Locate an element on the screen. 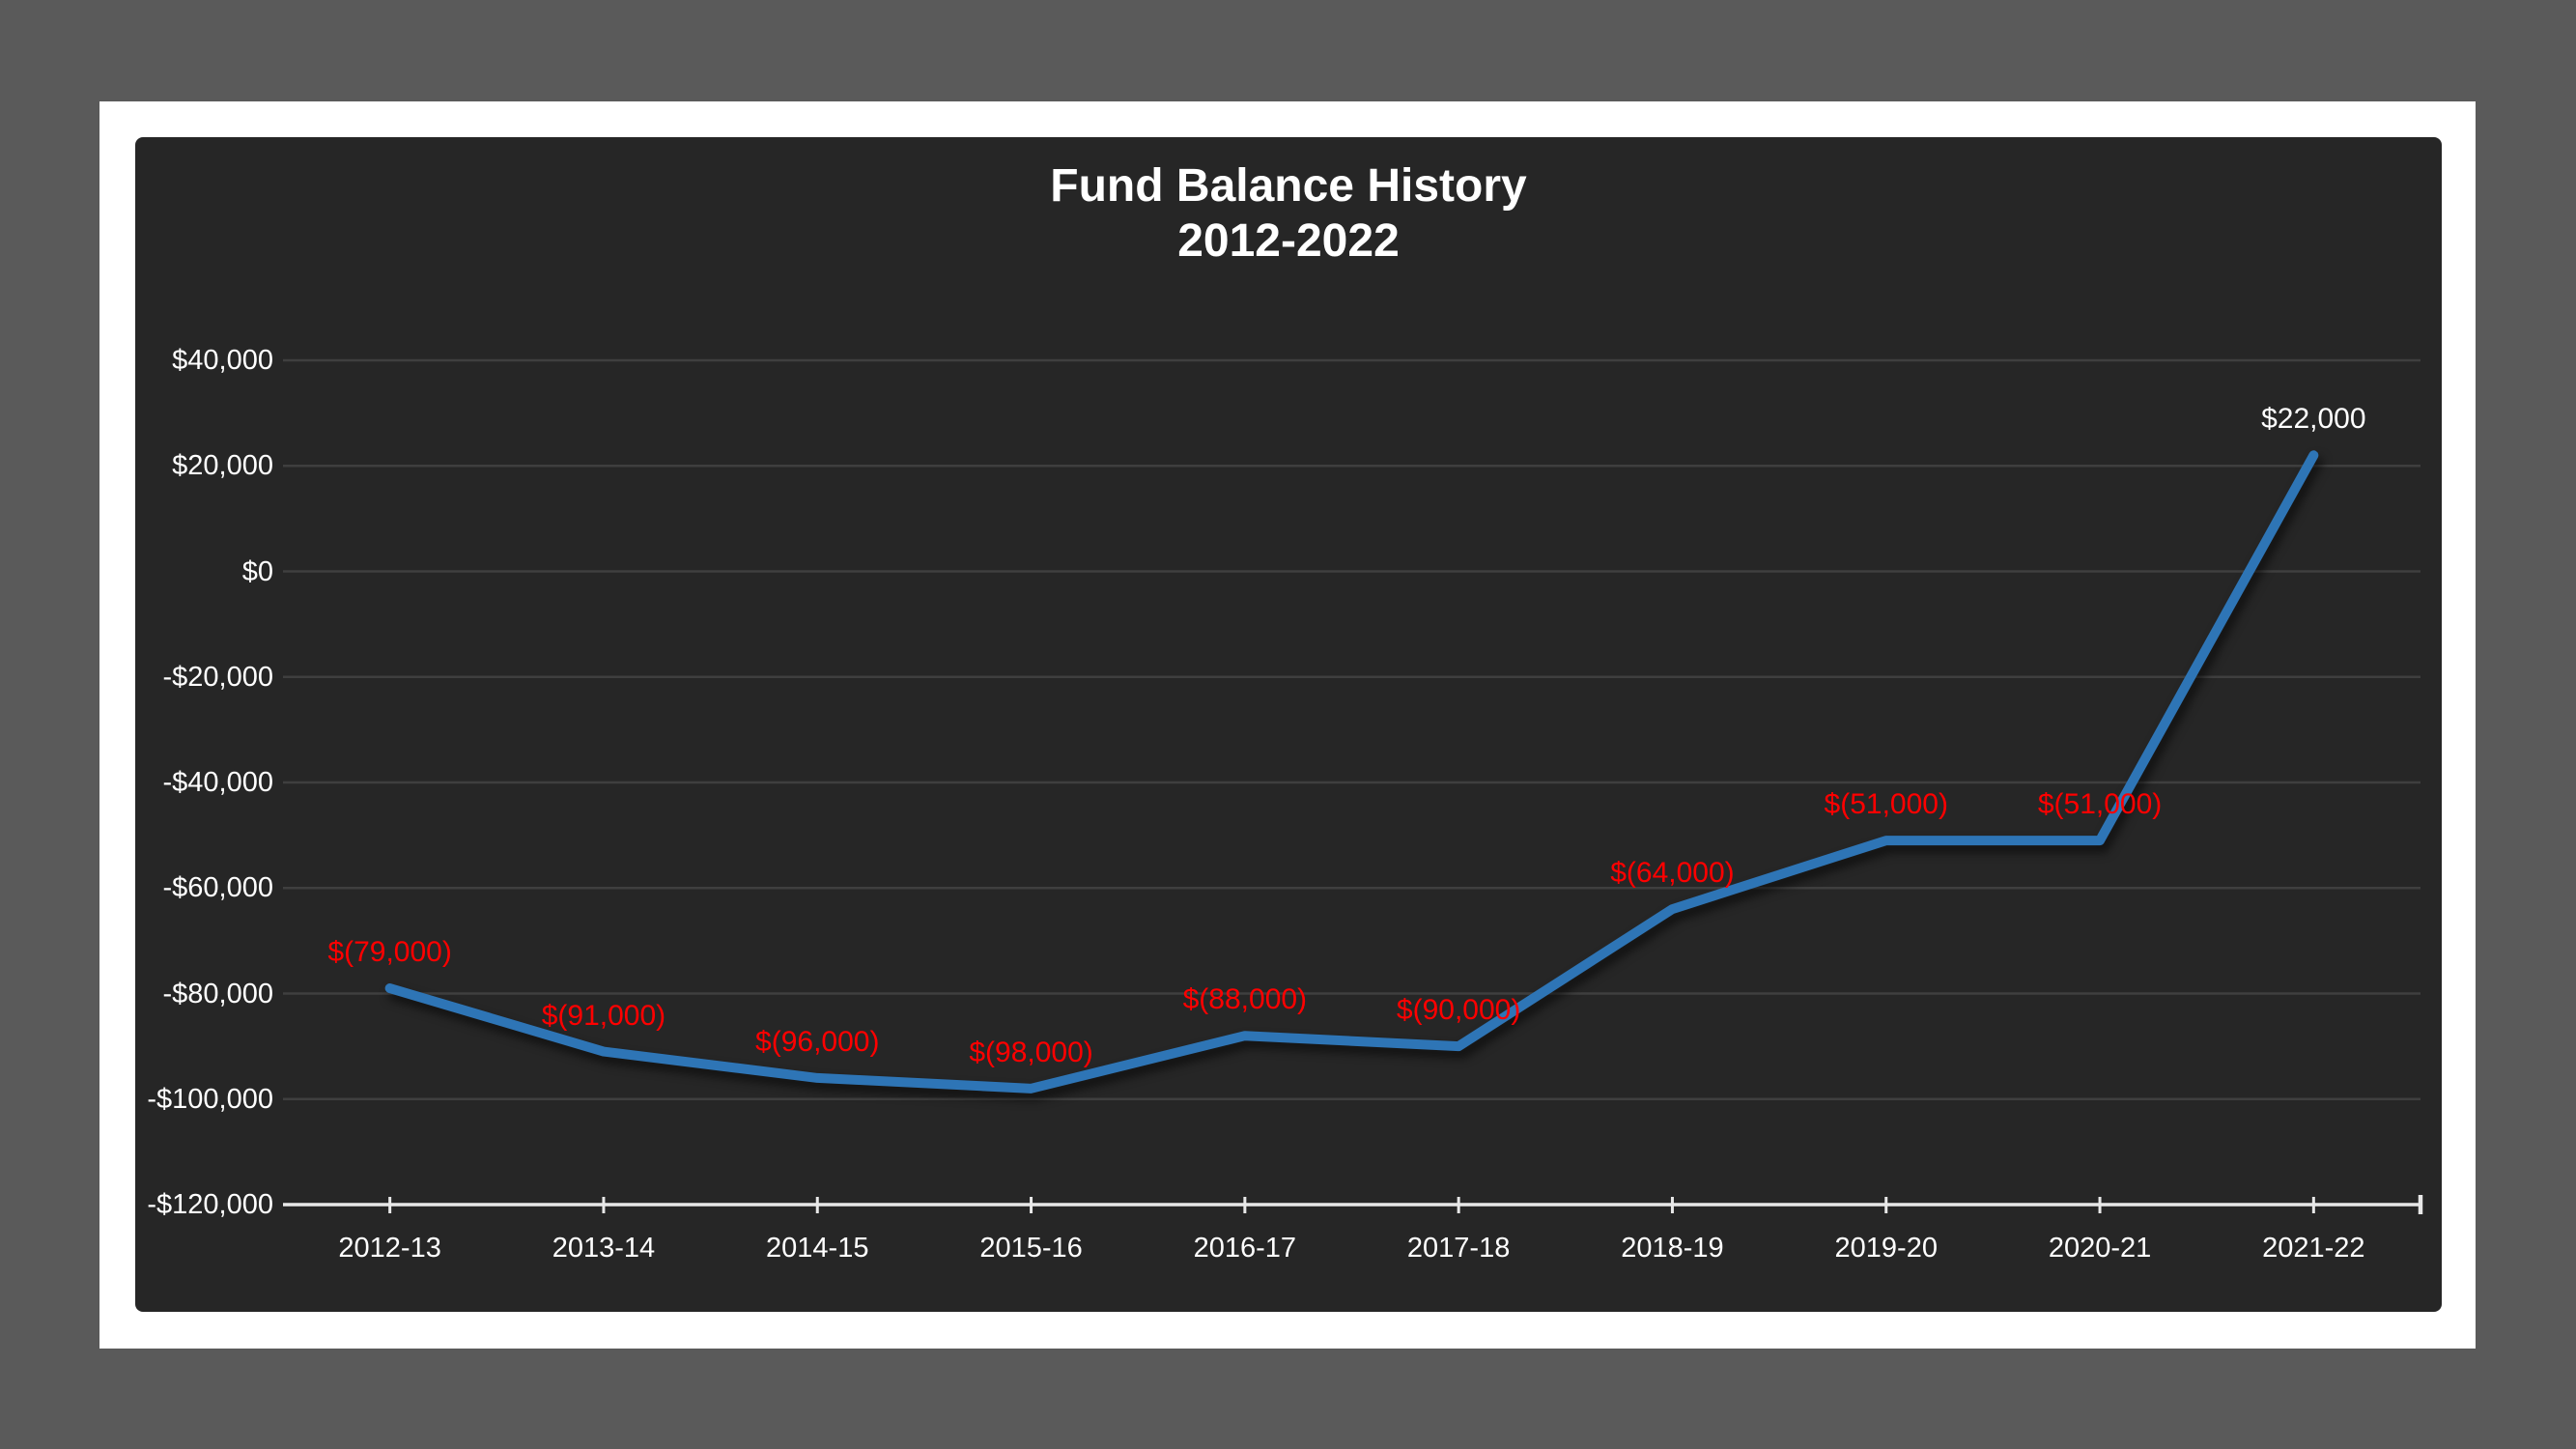 The width and height of the screenshot is (2576, 1449). x-axis-label: 2012-13 is located at coordinates (389, 1248).